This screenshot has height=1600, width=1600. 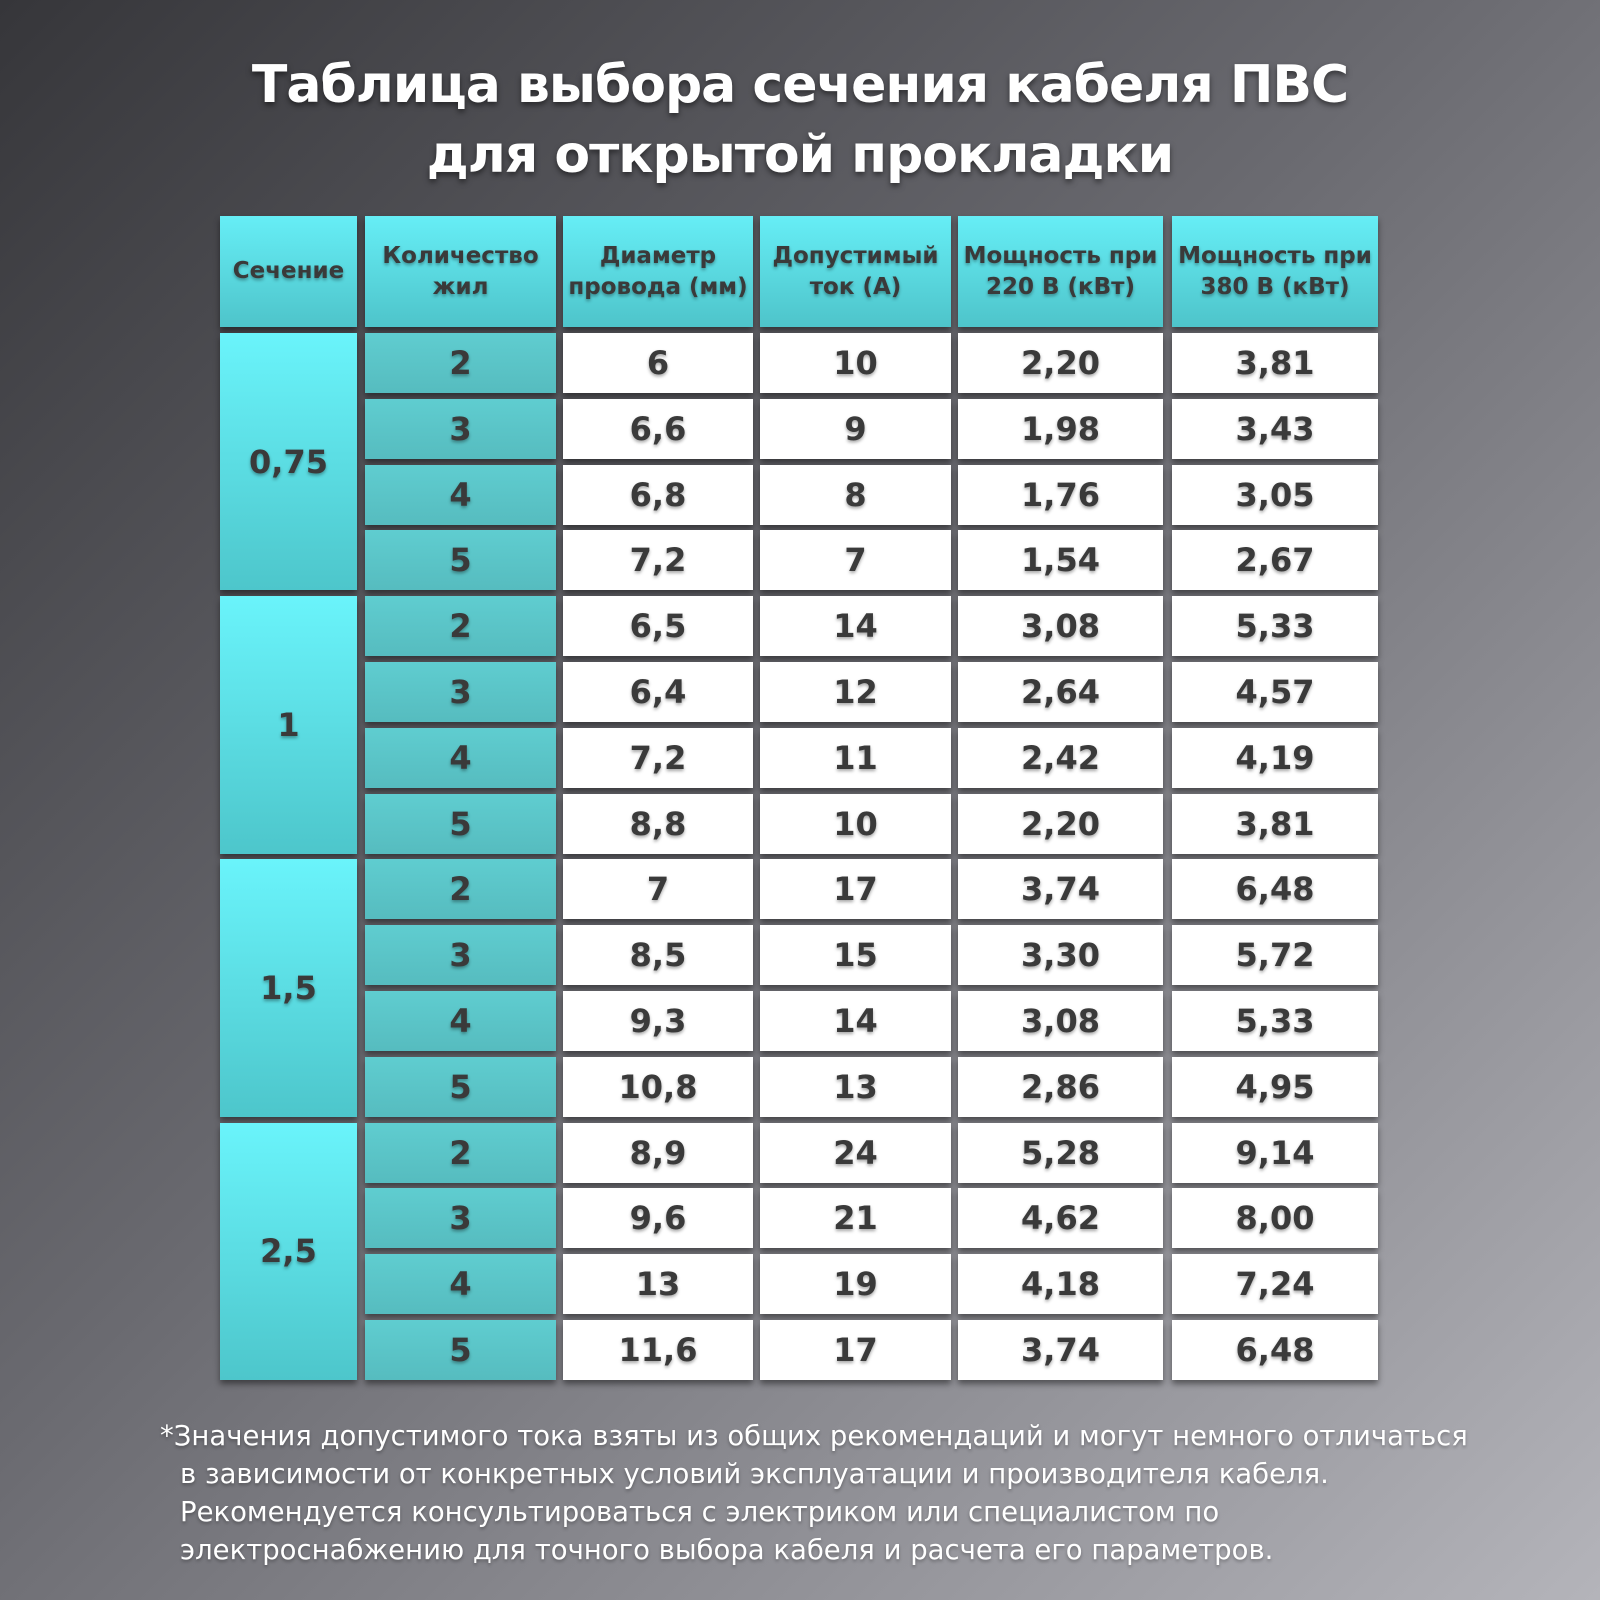 I want to click on value-cell: 9,3, so click(x=658, y=1021).